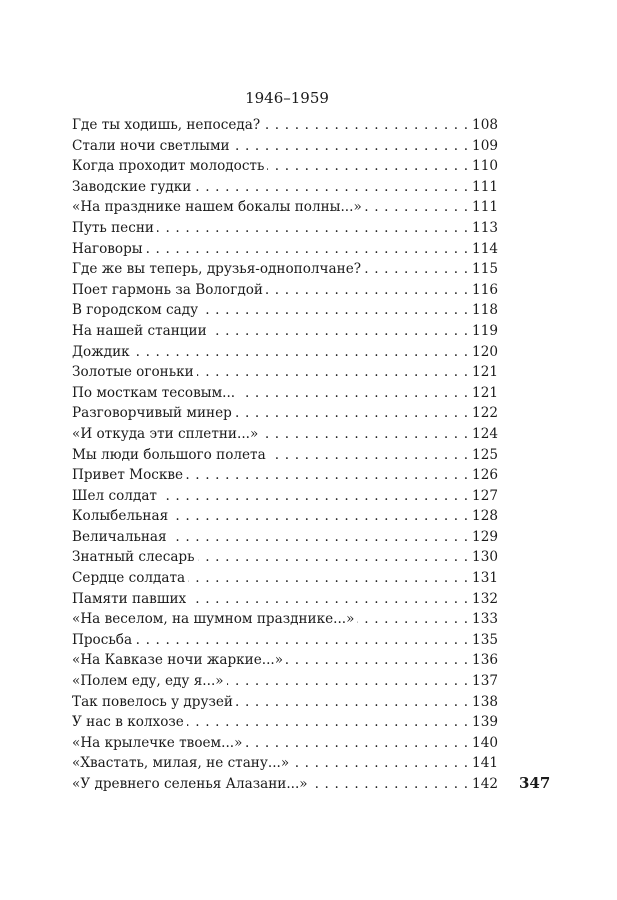  I want to click on toc-entry-title: Наговоры, so click(107, 248).